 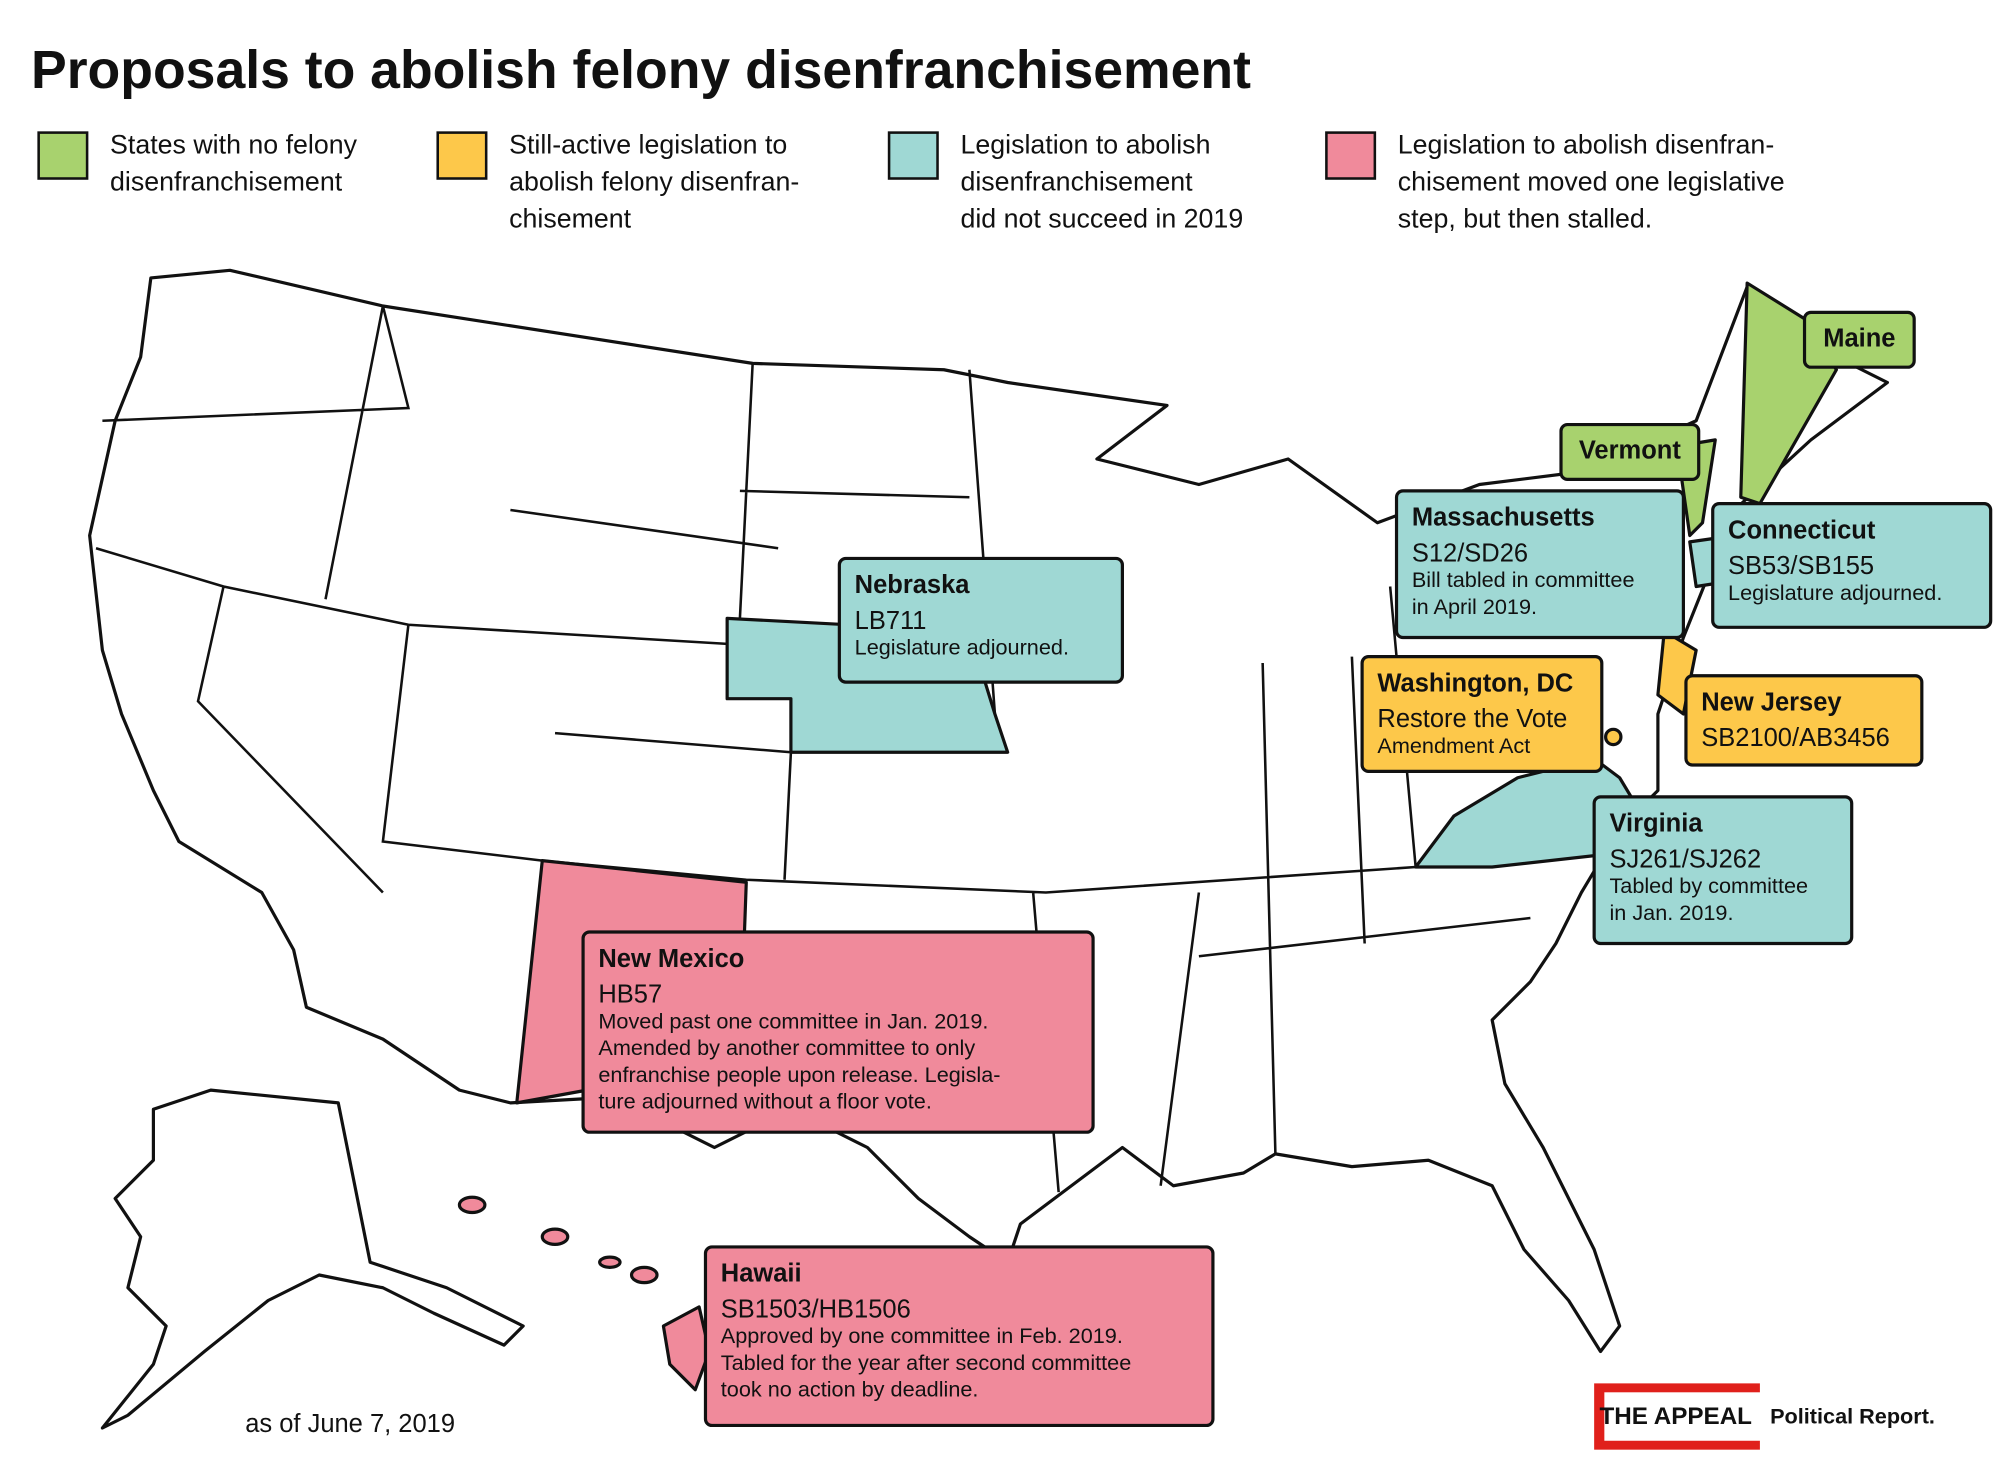 I want to click on callout-text: took no action by deadline., so click(x=850, y=1389).